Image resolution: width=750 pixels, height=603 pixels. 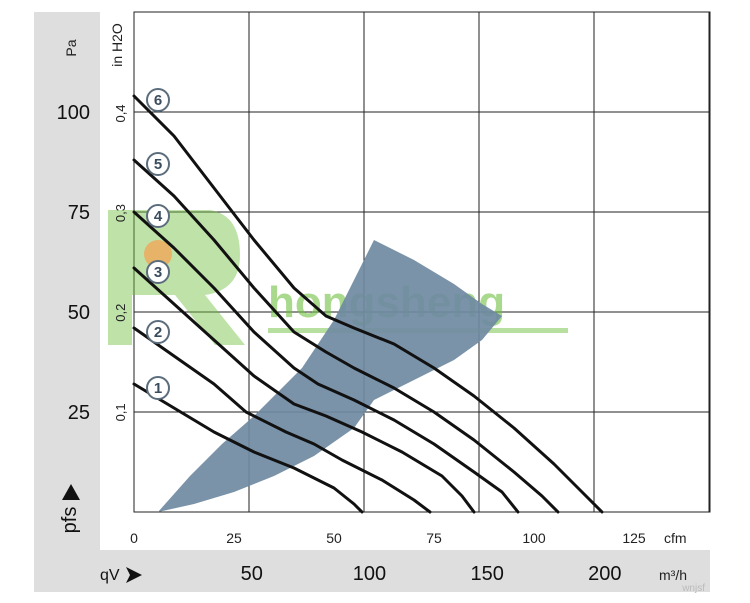 I want to click on curve-marker-label-4: 4, so click(x=158, y=216).